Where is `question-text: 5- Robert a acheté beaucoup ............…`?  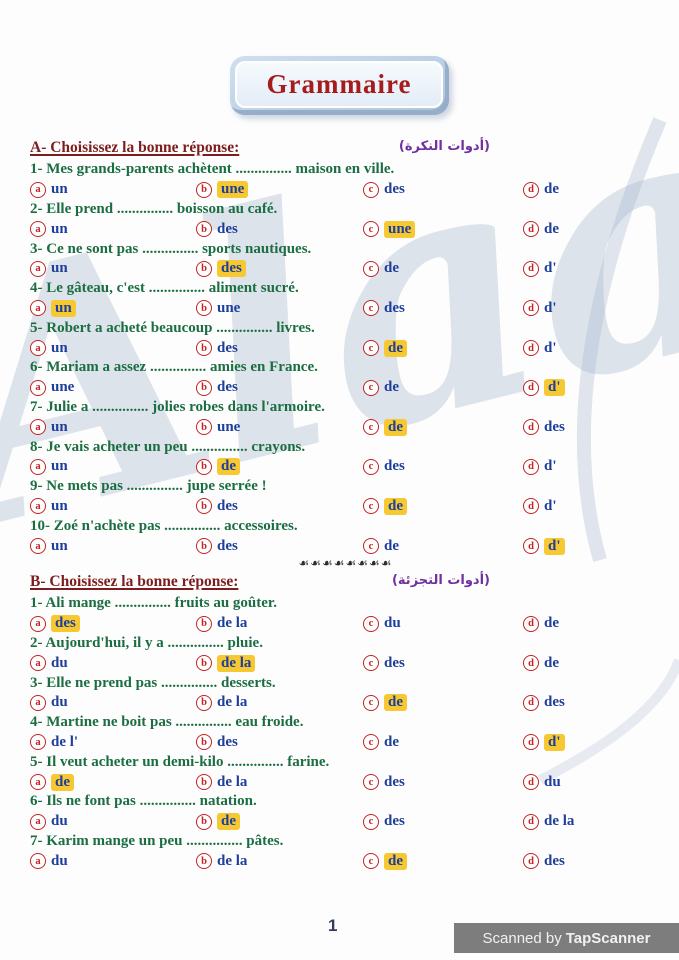 question-text: 5- Robert a acheté beaucoup ............… is located at coordinates (172, 327).